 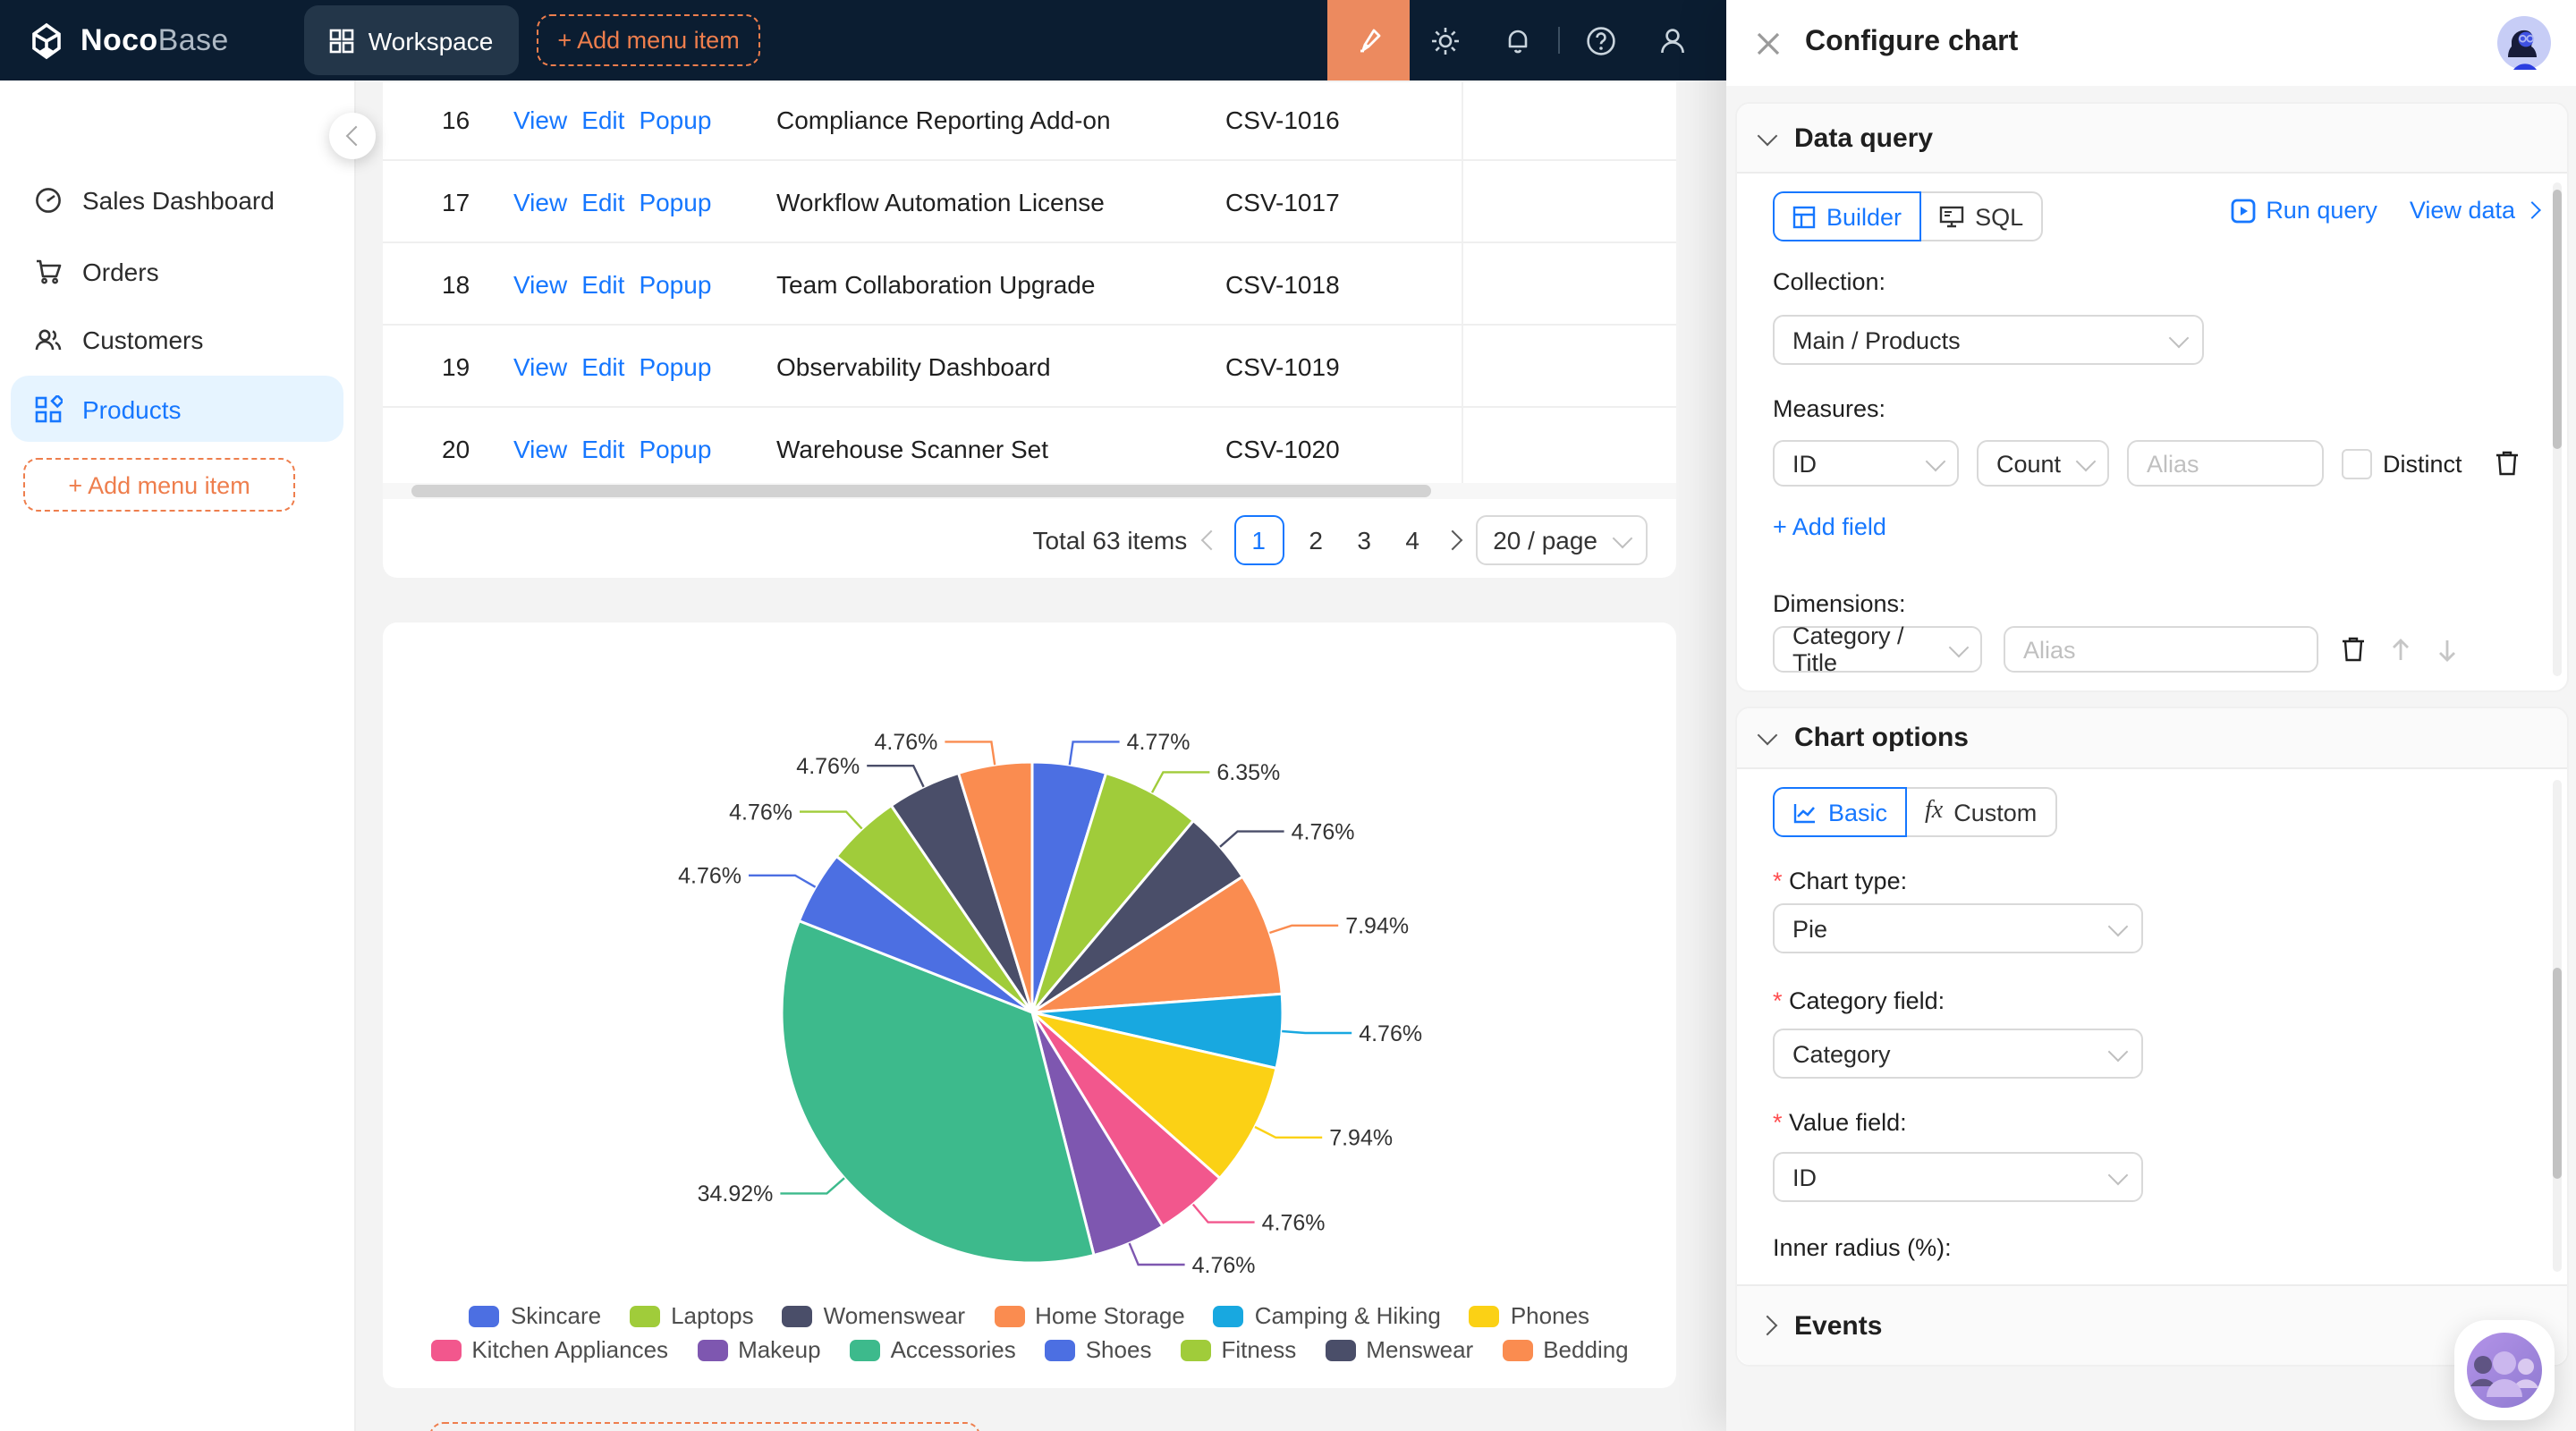 I want to click on page-size-select: 20 / page, so click(x=1561, y=540).